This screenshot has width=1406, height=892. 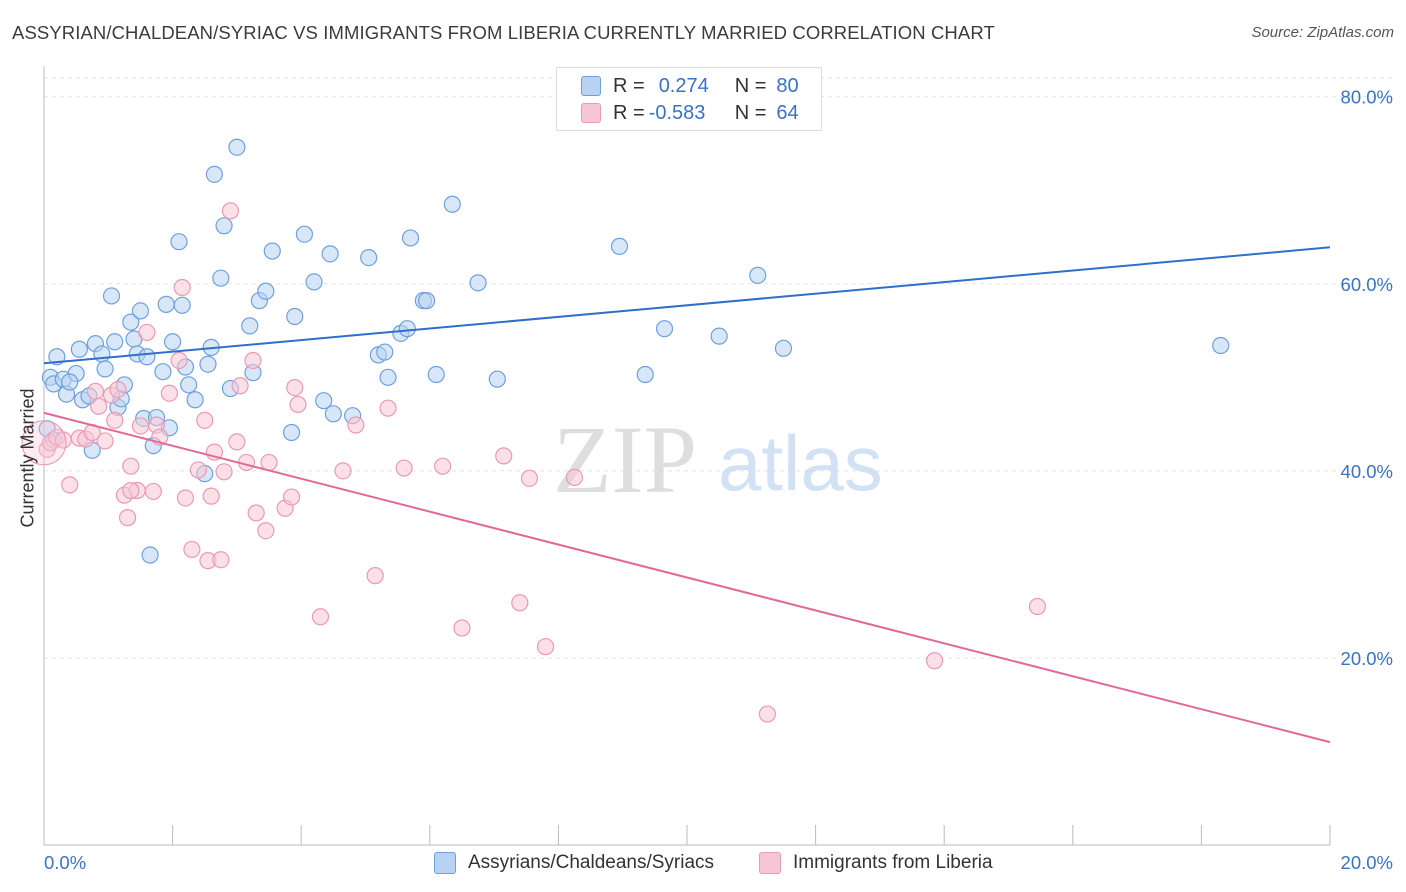 I want to click on watermark-atlas: atlas, so click(x=800, y=463).